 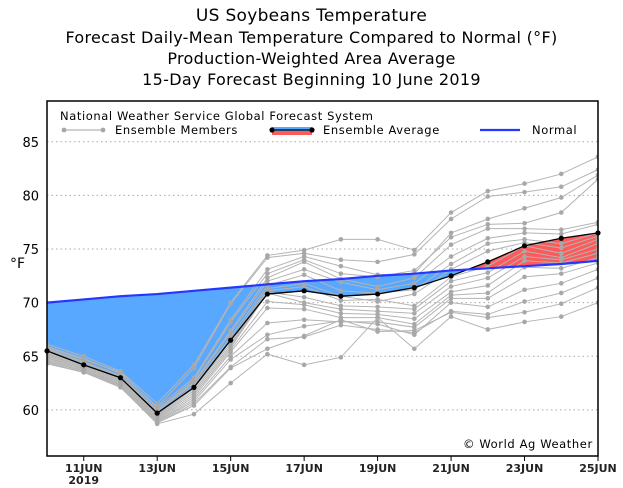 I want to click on x-tick-label: 17JUN, so click(x=304, y=468).